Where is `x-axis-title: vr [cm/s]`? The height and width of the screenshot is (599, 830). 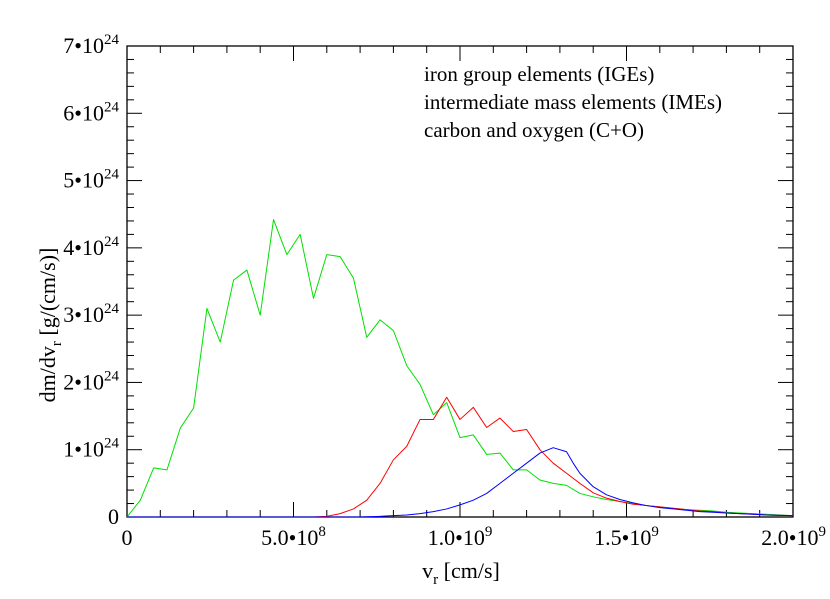 x-axis-title: vr [cm/s] is located at coordinates (461, 573).